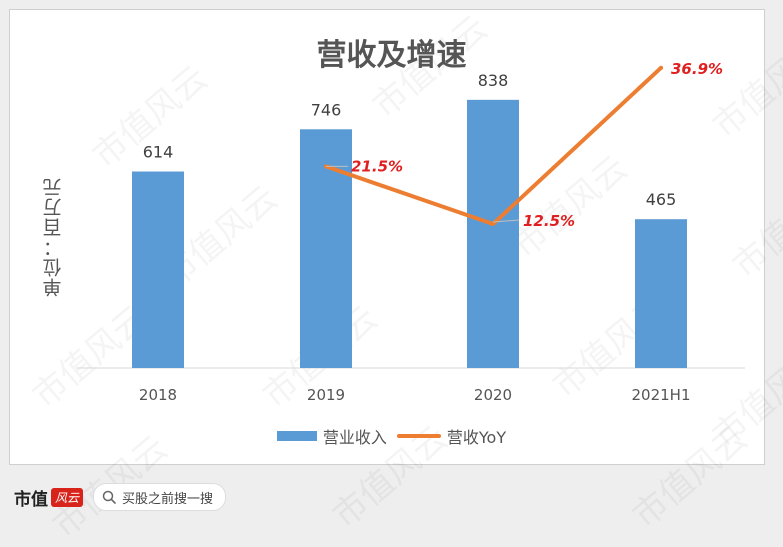 This screenshot has height=547, width=783. I want to click on x-tick-label-2018: 2018, so click(158, 395).